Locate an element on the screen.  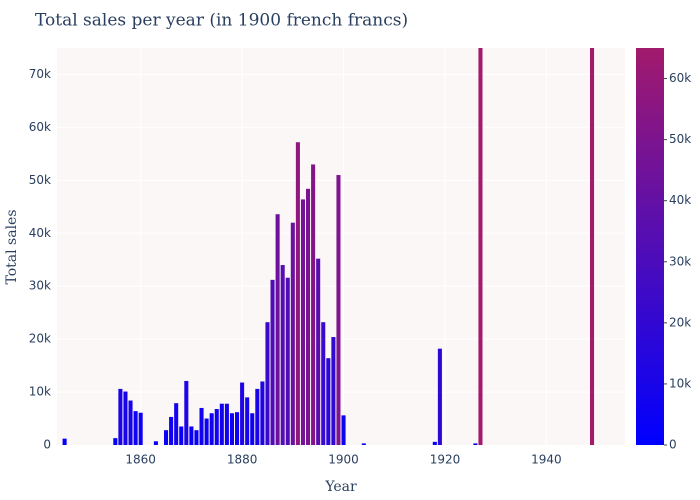
colorbar-tick-label: 60k is located at coordinates (680, 78).